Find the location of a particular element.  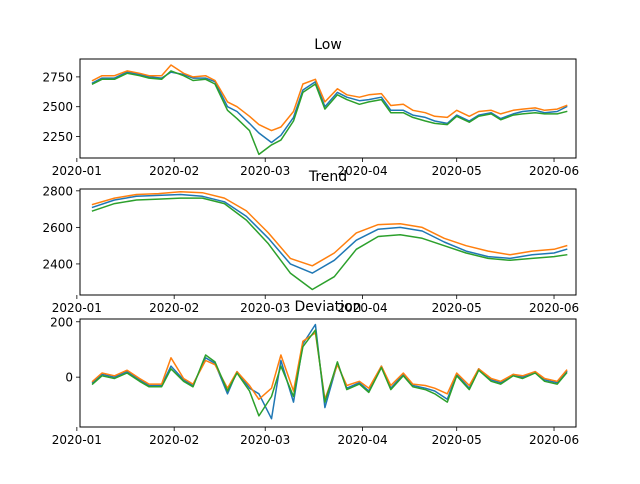

y-tick-label: 2600 is located at coordinates (57, 228).